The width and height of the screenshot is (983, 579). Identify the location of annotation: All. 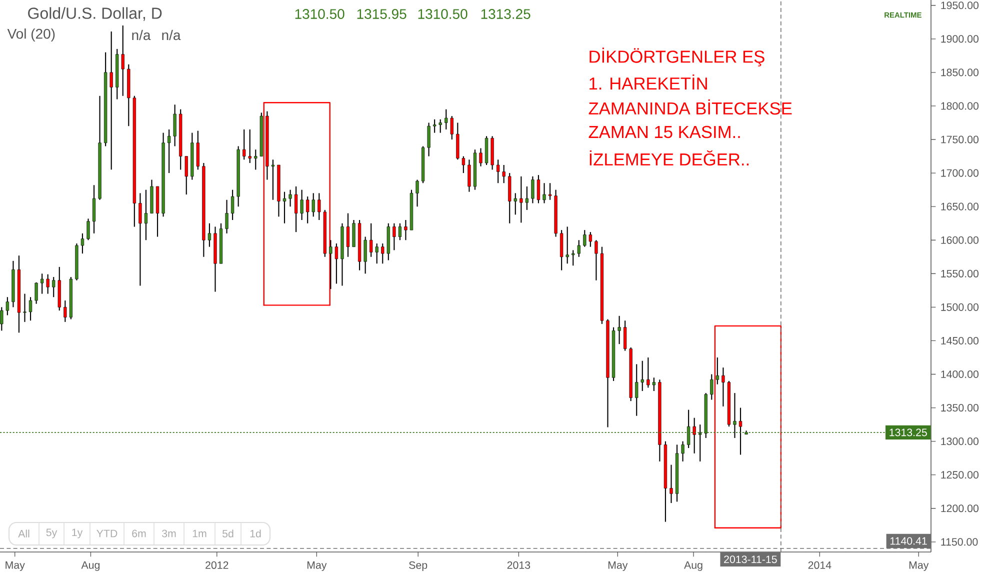
(24, 534).